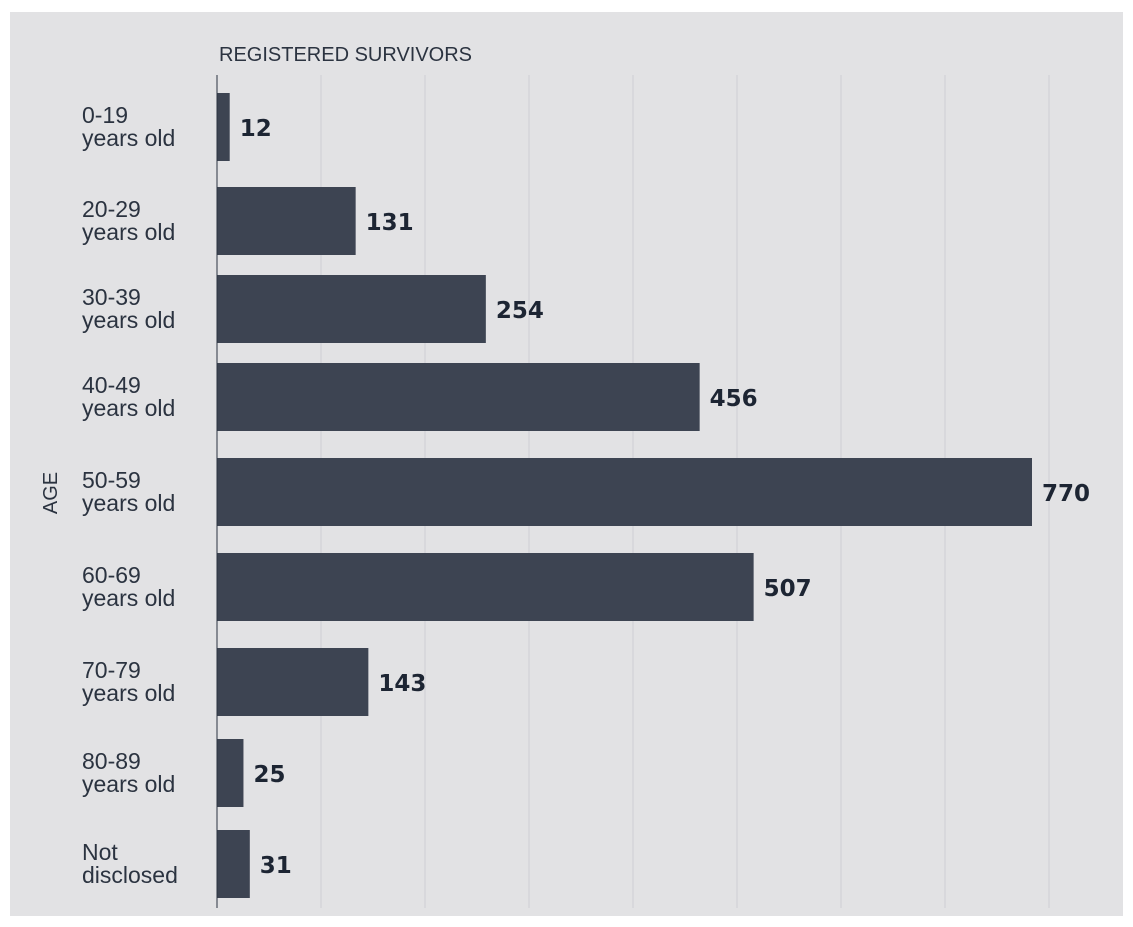 This screenshot has height=927, width=1133. I want to click on category-label: 50-59 years old, so click(128, 491).